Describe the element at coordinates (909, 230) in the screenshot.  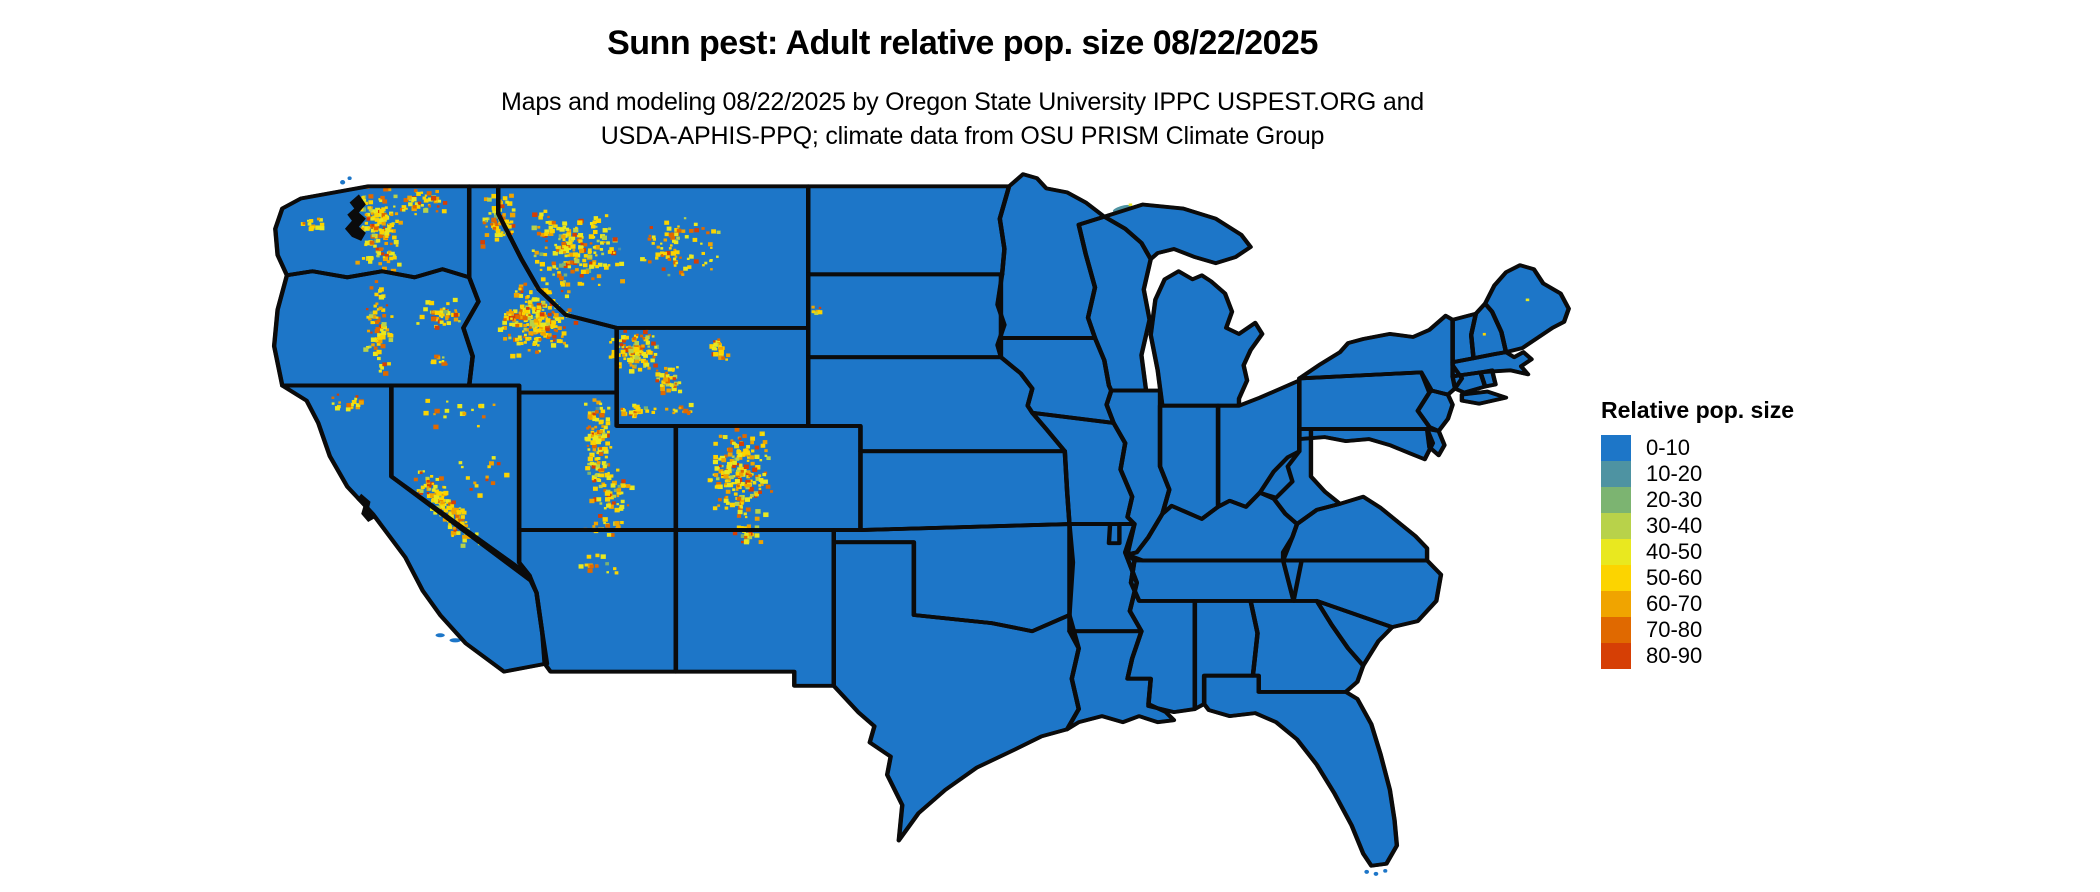
I see `state-north-dakota` at that location.